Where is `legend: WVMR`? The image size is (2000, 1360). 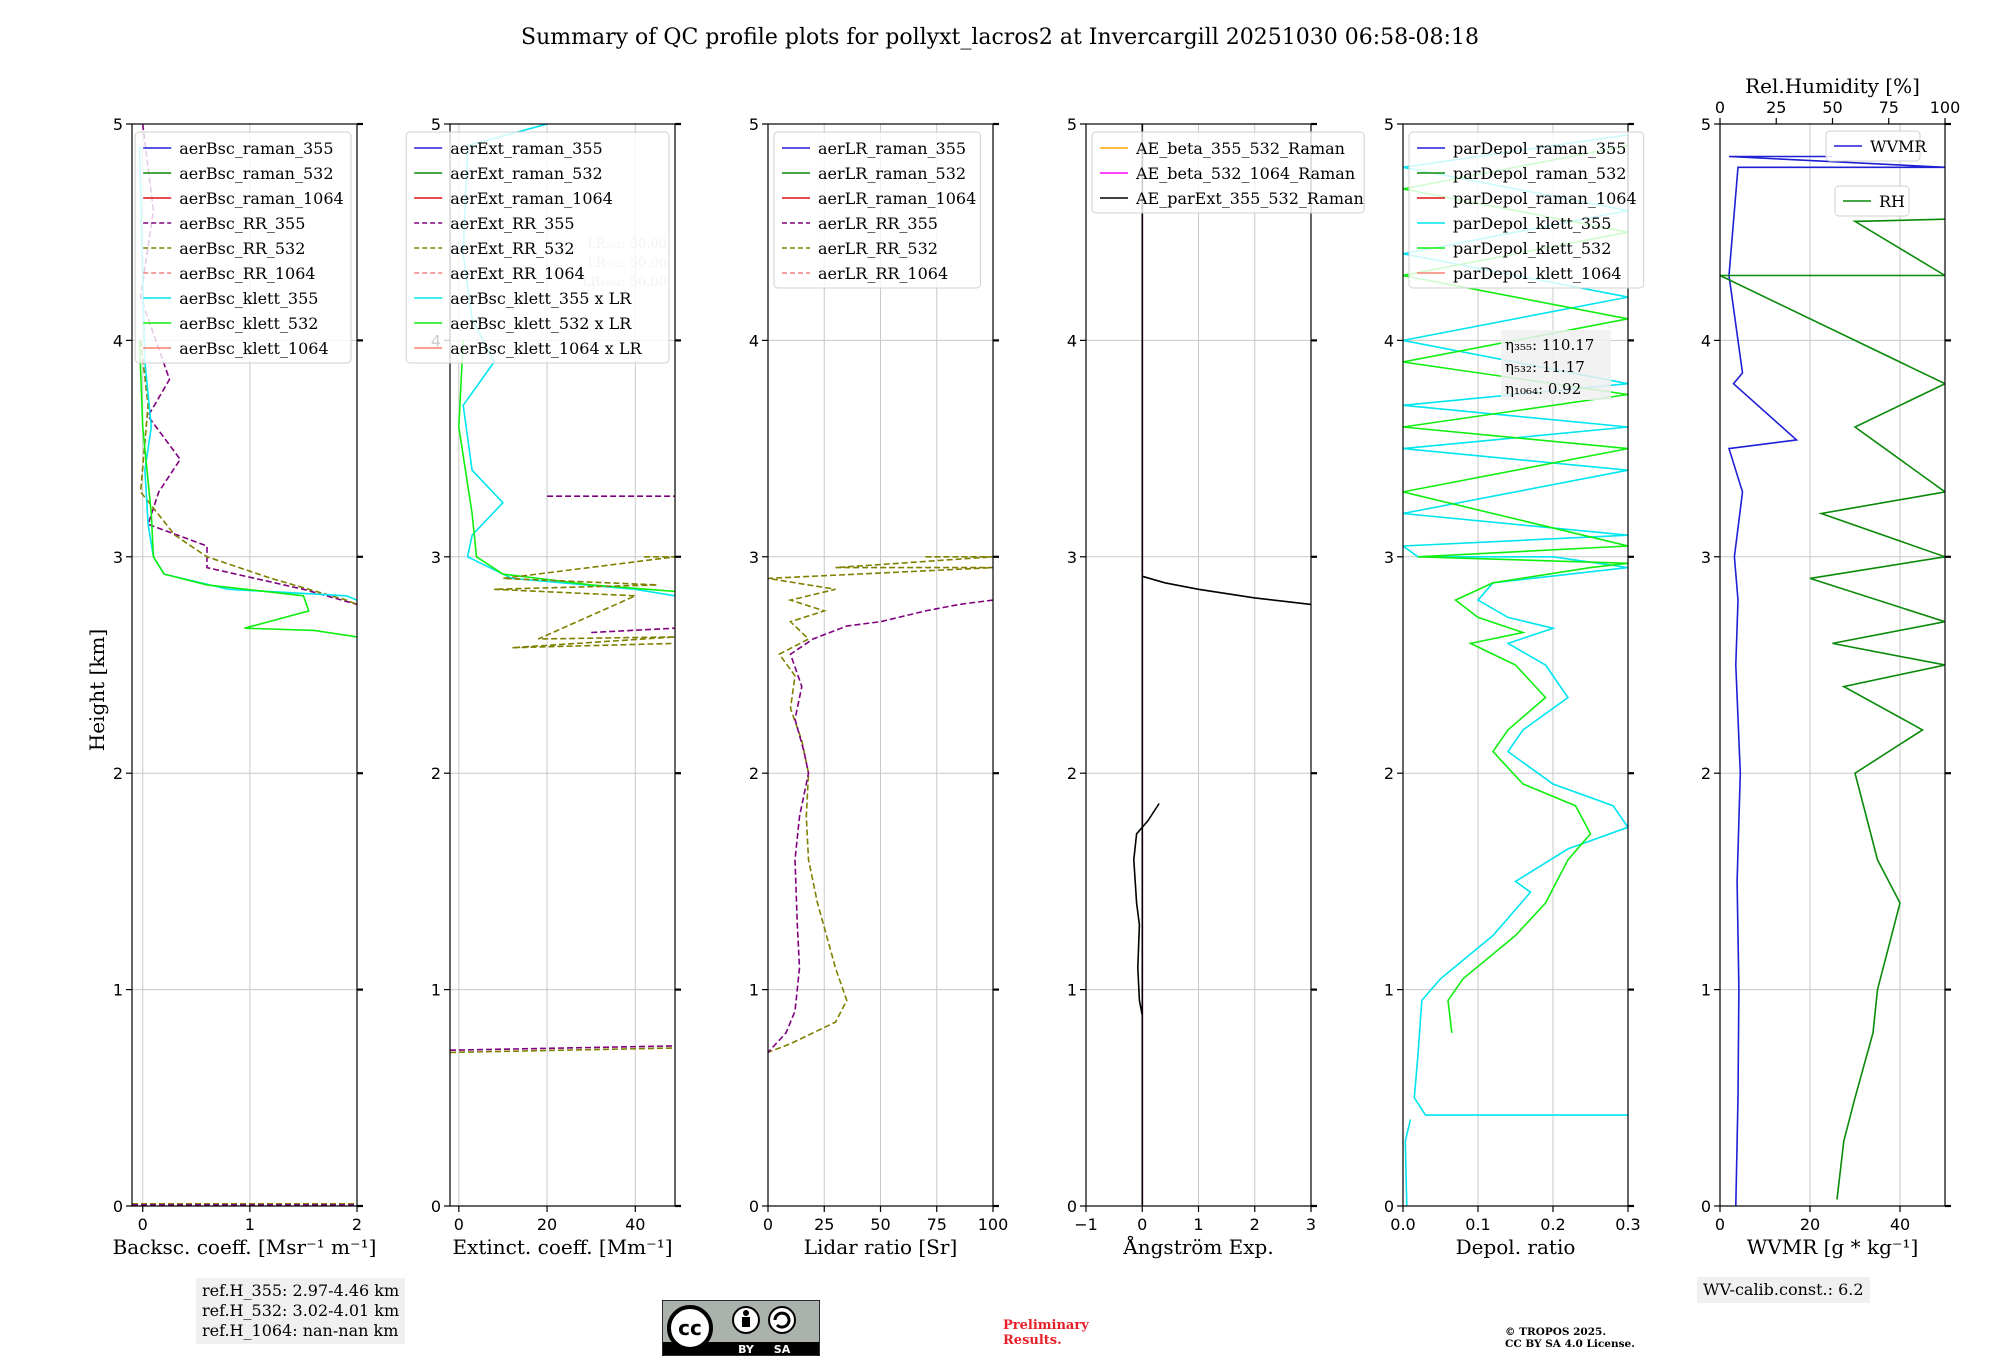
legend: WVMR is located at coordinates (1876, 146).